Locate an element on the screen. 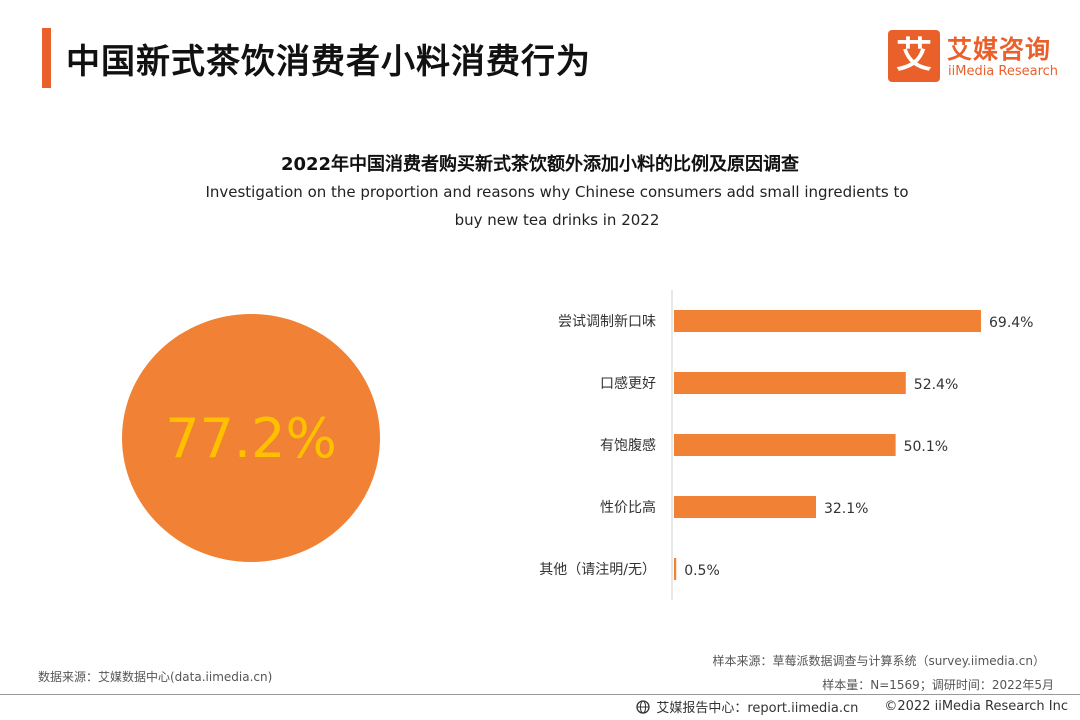  bar-value-label: 32.1% is located at coordinates (846, 509).